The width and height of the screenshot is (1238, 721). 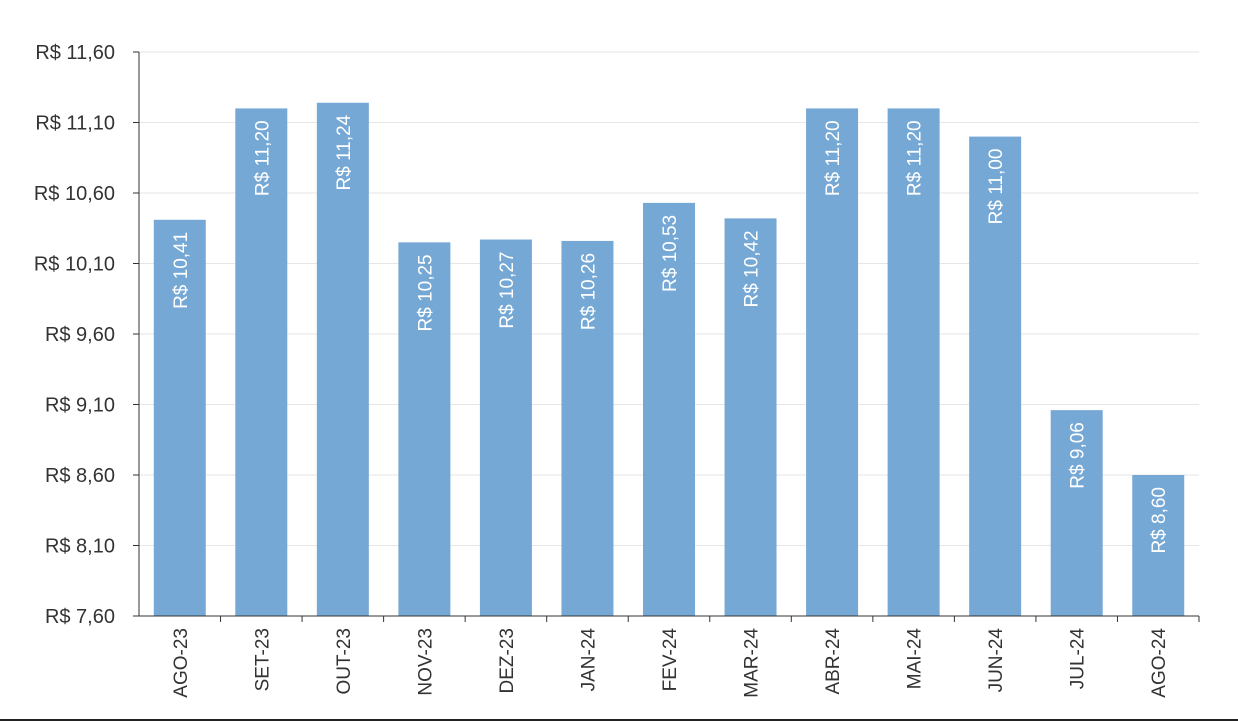 What do you see at coordinates (1159, 520) in the screenshot?
I see `data-label: R$ 8,60` at bounding box center [1159, 520].